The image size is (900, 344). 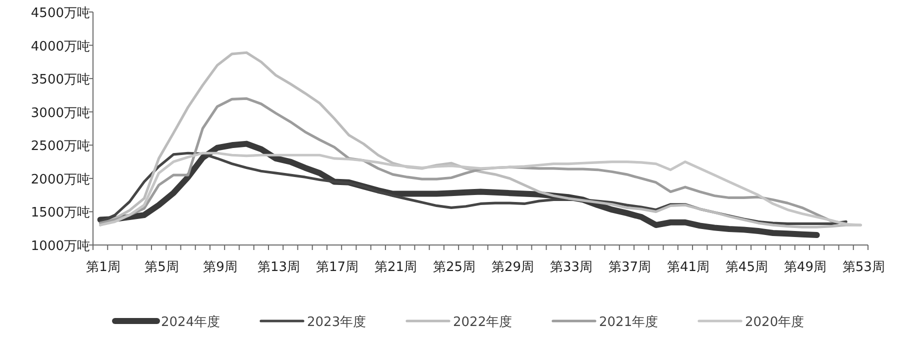 What do you see at coordinates (512, 267) in the screenshot?
I see `x-tick-label: 第29周` at bounding box center [512, 267].